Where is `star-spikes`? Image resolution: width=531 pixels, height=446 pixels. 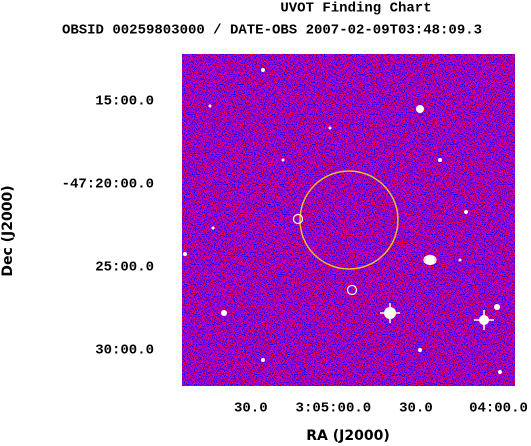
star-spikes is located at coordinates (437, 316).